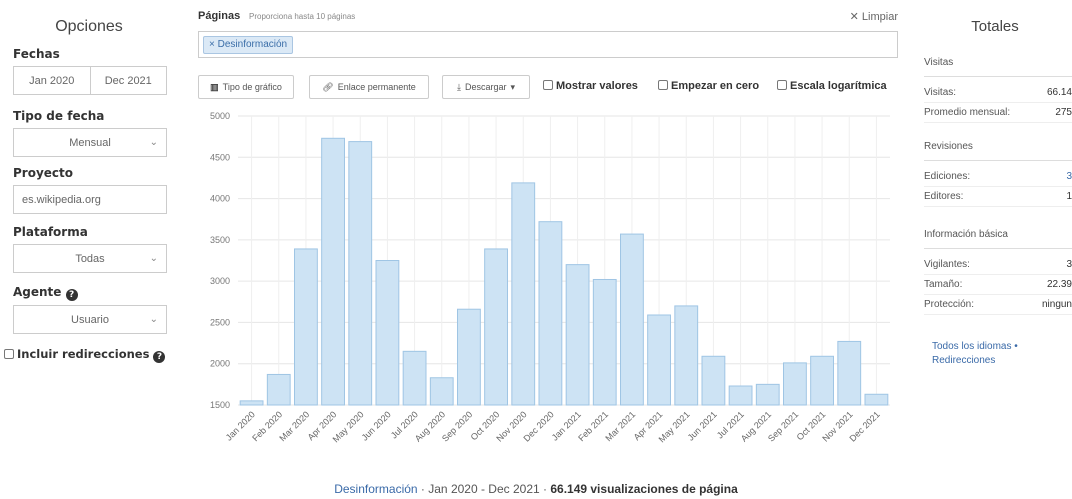 This screenshot has width=1072, height=499. What do you see at coordinates (220, 405) in the screenshot?
I see `y-tick-label: 1500` at bounding box center [220, 405].